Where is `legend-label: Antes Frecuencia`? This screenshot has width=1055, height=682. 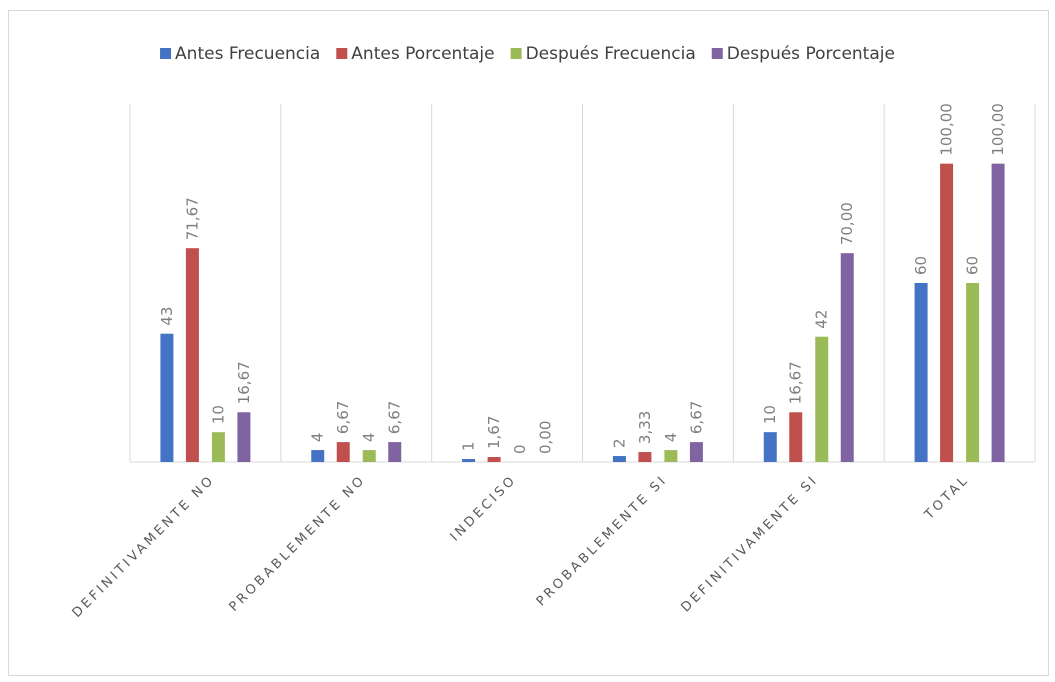 legend-label: Antes Frecuencia is located at coordinates (247, 54).